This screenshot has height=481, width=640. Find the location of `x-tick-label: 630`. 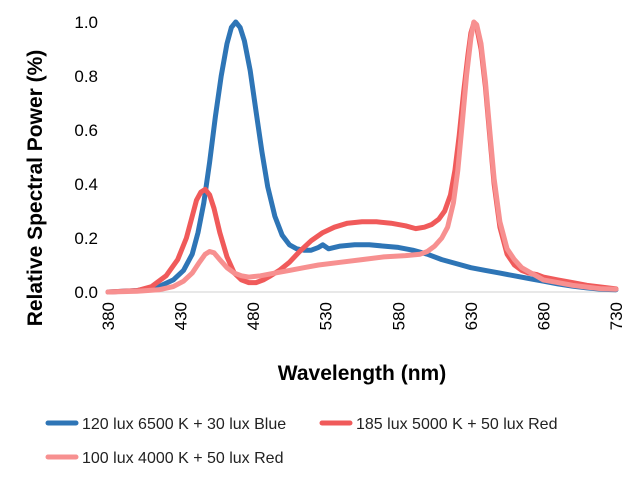

x-tick-label: 630 is located at coordinates (471, 316).